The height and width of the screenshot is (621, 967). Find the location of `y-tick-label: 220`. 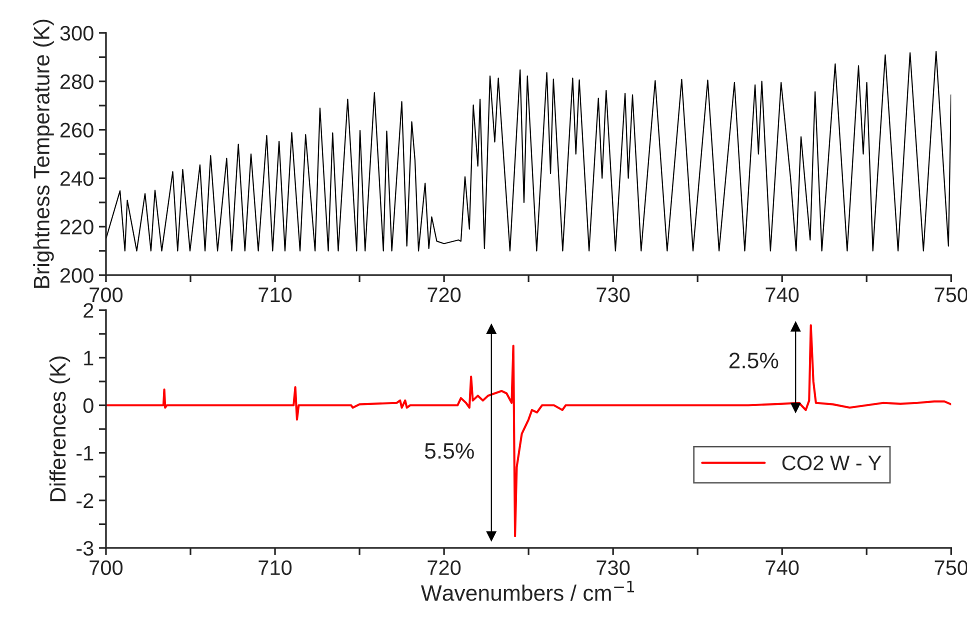

y-tick-label: 220 is located at coordinates (77, 227).